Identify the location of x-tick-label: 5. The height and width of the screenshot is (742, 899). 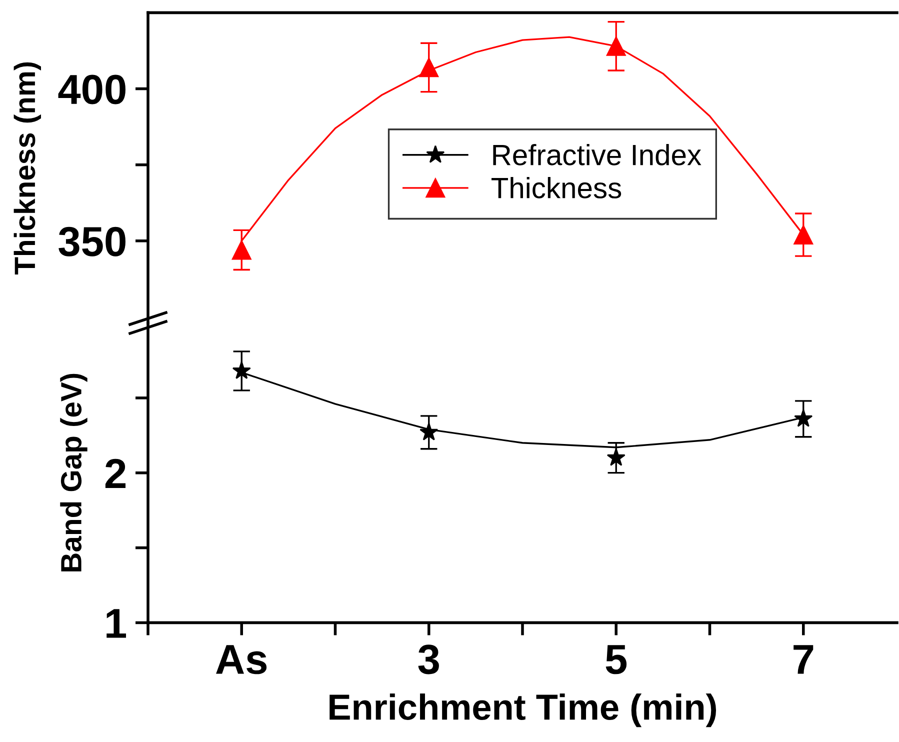
(616, 659).